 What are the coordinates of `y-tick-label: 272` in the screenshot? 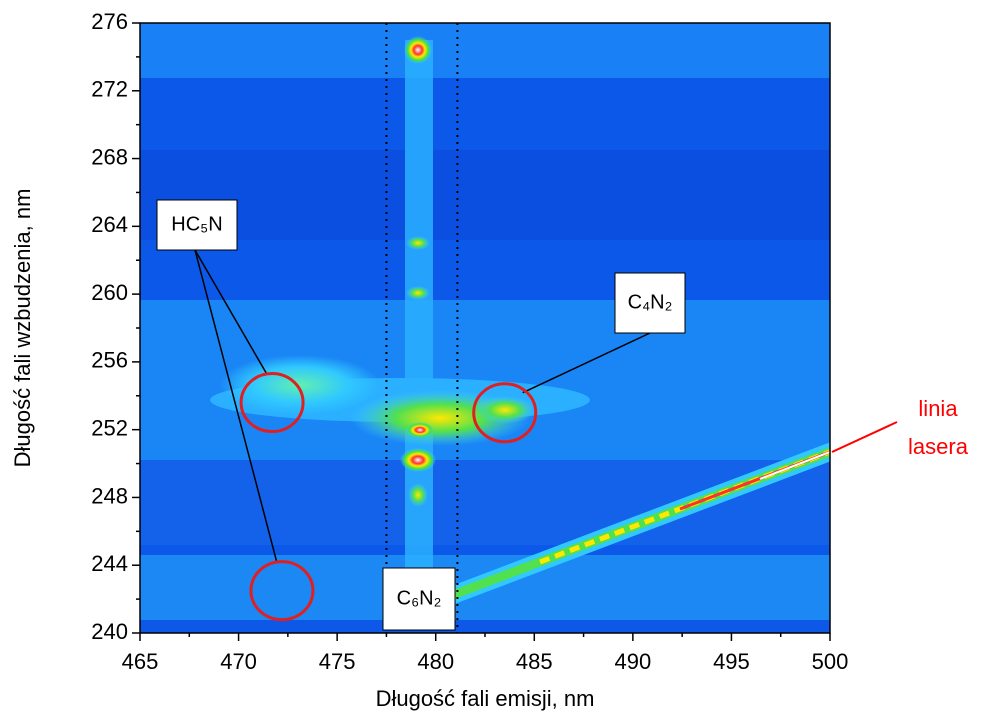 It's located at (109, 89).